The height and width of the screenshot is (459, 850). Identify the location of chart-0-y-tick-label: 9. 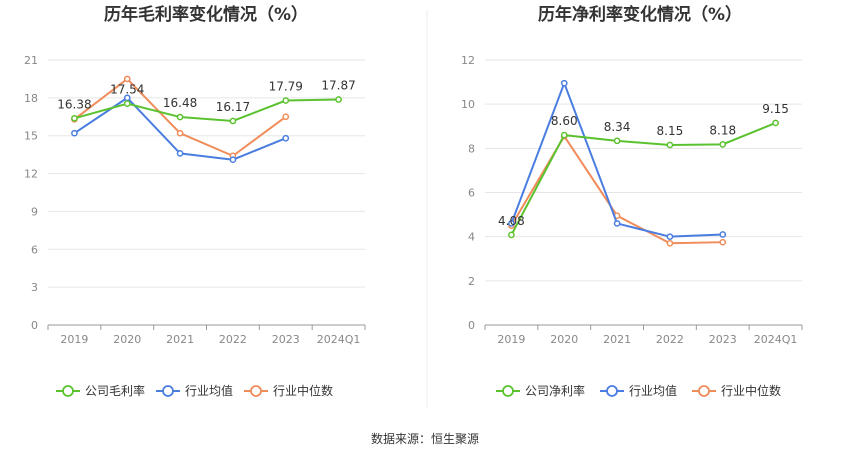
(34, 211).